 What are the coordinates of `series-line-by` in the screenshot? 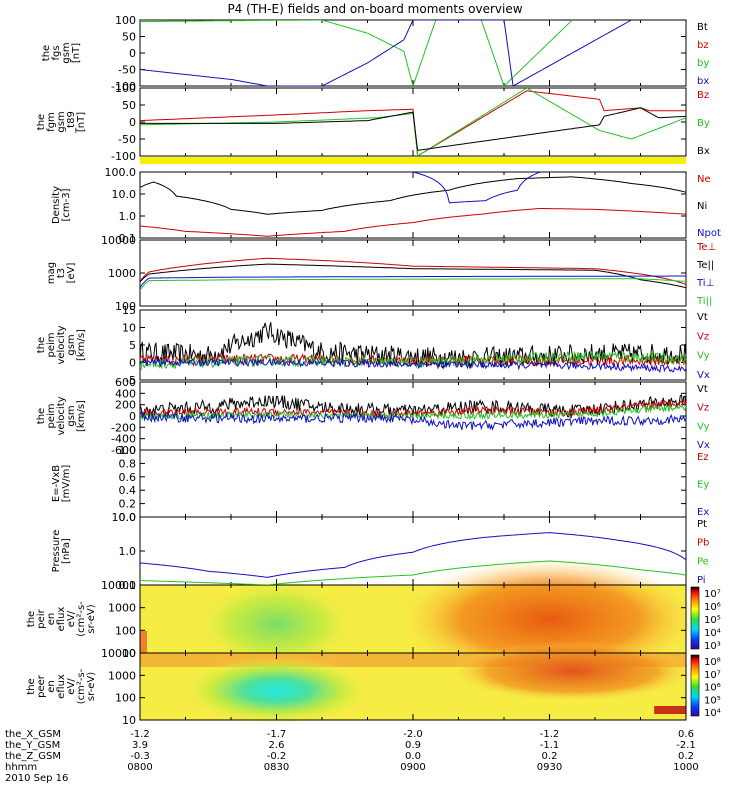 It's located at (356, 53).